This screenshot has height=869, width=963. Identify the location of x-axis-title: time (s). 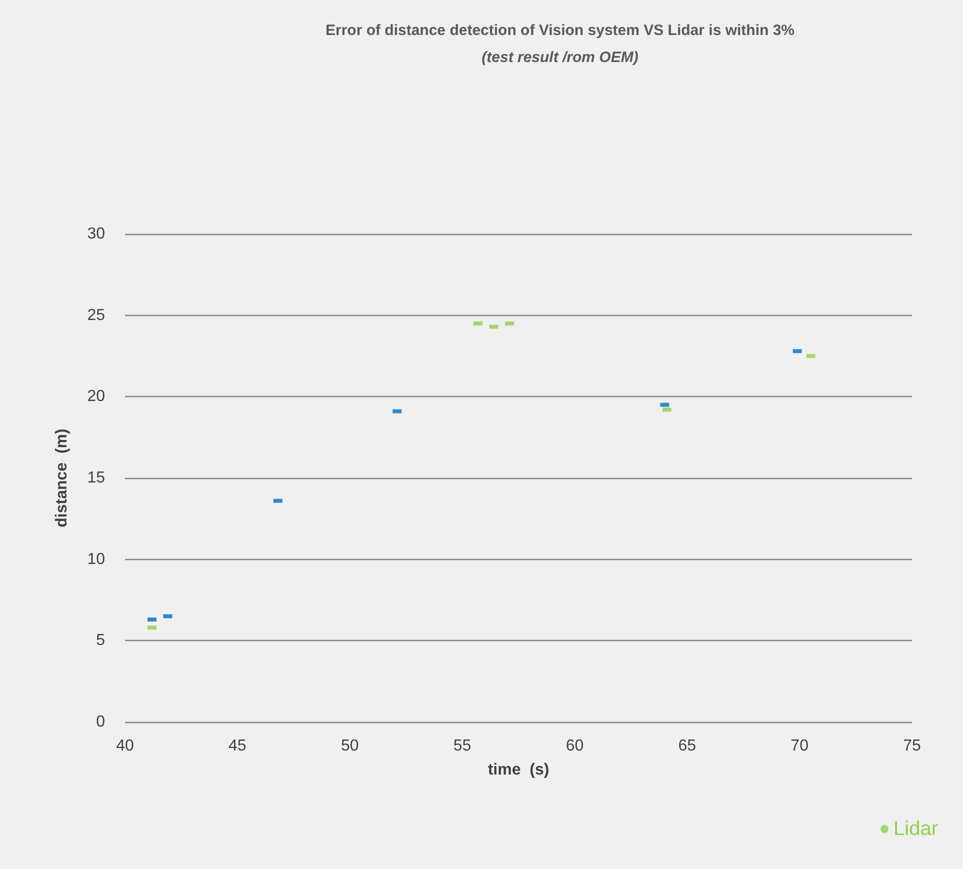
(519, 770).